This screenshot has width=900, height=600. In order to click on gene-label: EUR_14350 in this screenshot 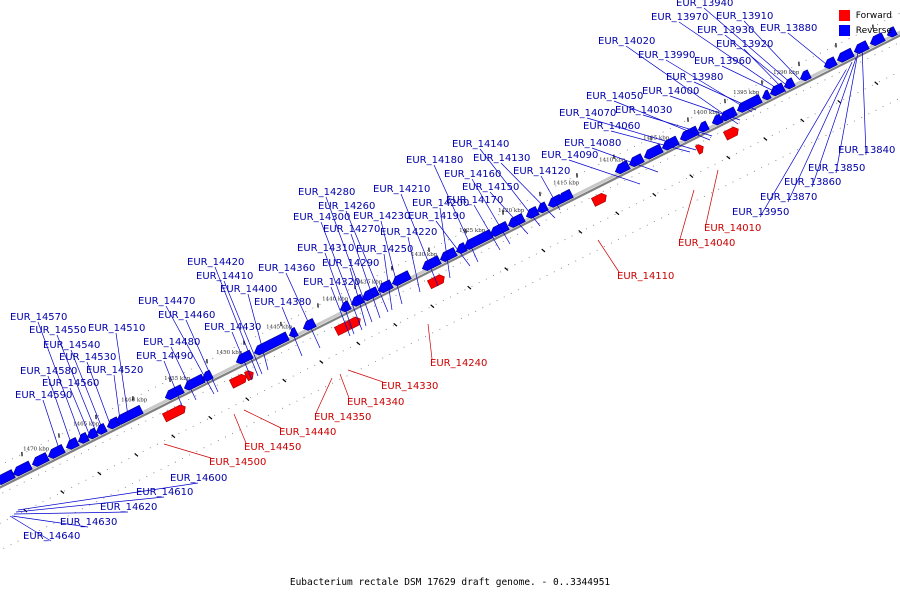, I will do `click(342, 417)`.